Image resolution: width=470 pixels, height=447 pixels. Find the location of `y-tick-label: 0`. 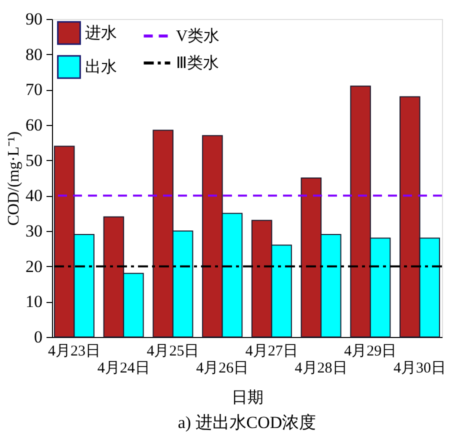

y-tick-label: 0 is located at coordinates (38, 337).